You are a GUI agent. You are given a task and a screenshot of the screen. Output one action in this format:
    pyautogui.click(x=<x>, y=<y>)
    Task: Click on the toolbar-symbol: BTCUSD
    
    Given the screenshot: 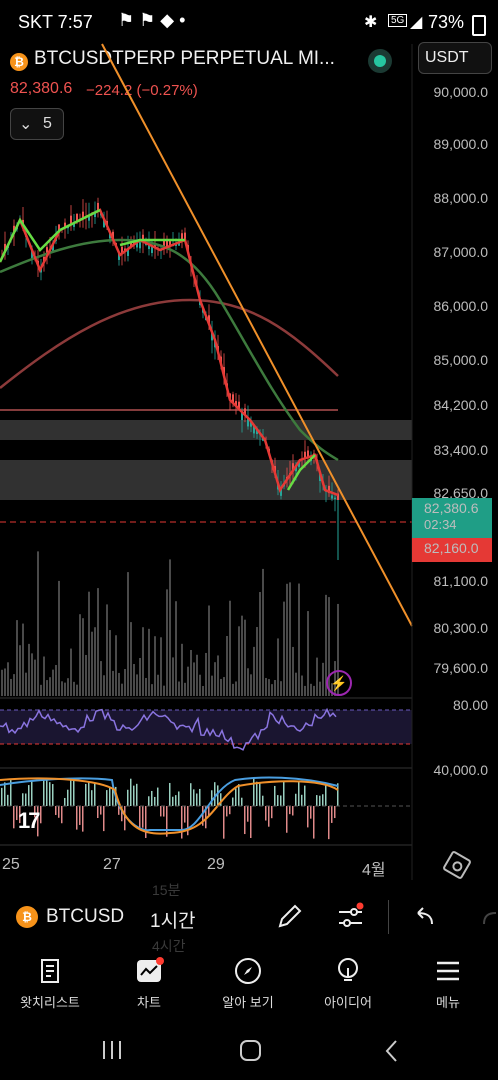 What is the action you would take?
    pyautogui.click(x=85, y=916)
    